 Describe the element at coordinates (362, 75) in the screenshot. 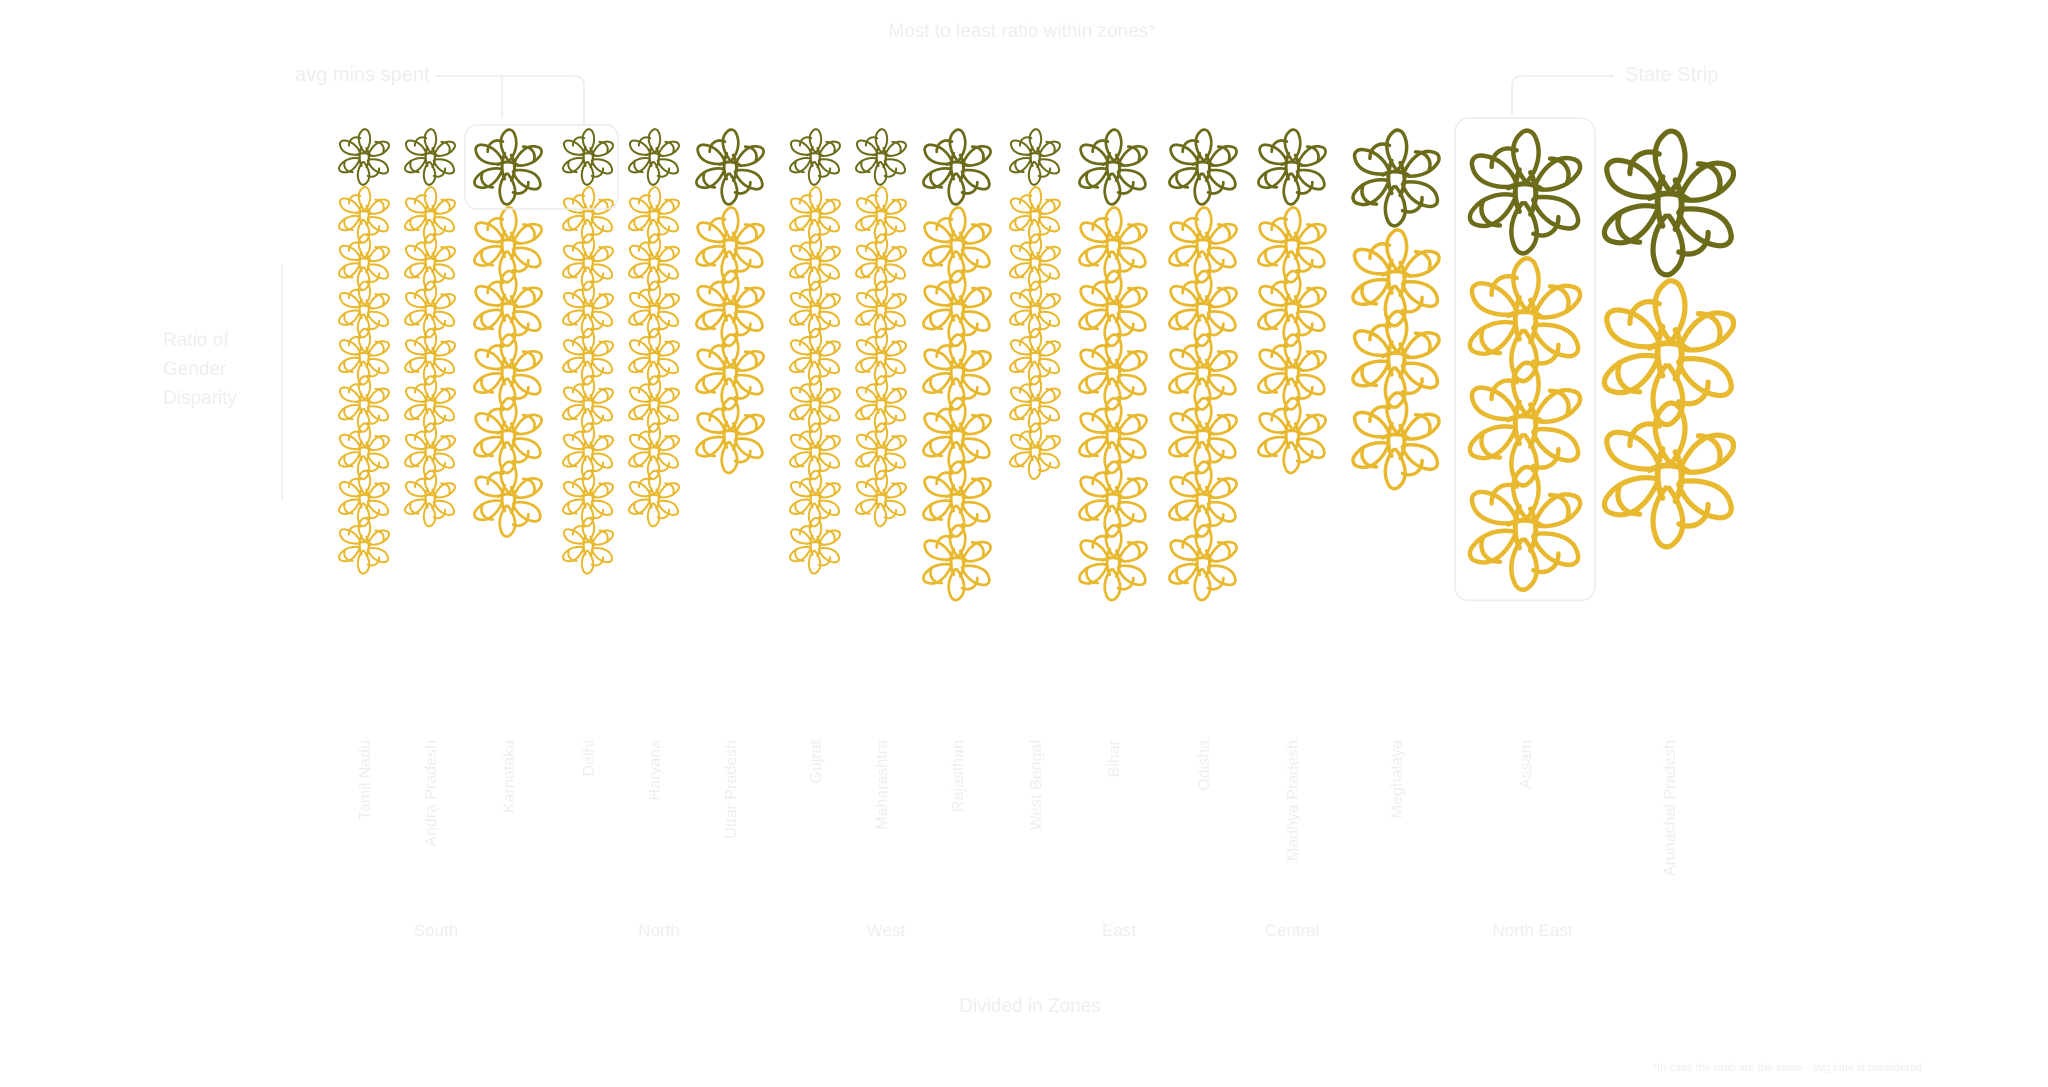

I see `avg-mins-annotation: avg mins spent` at that location.